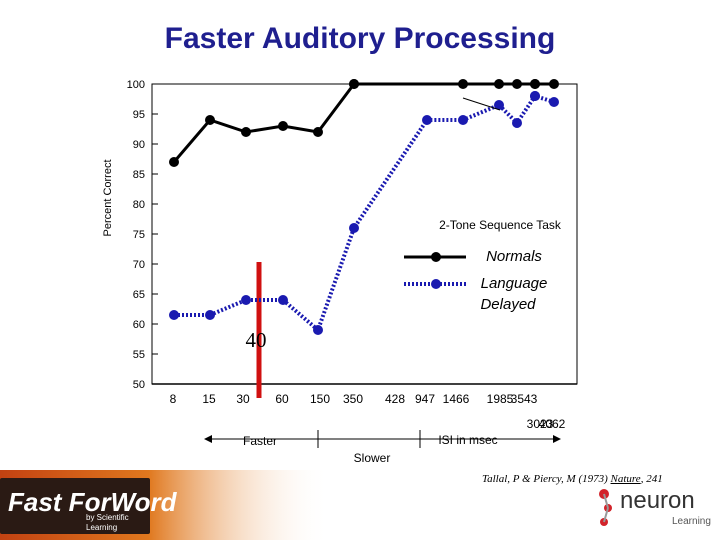 This screenshot has height=540, width=720. I want to click on neuron-learning-logo: neuron Learning, so click(655, 507).